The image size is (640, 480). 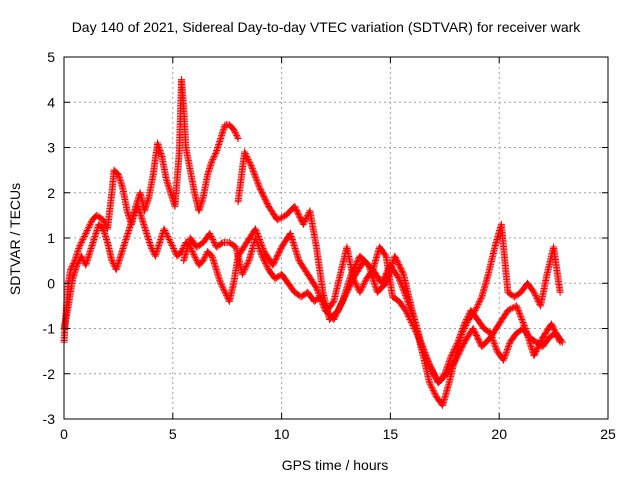 I want to click on y-tick-label: -2, so click(x=49, y=374).